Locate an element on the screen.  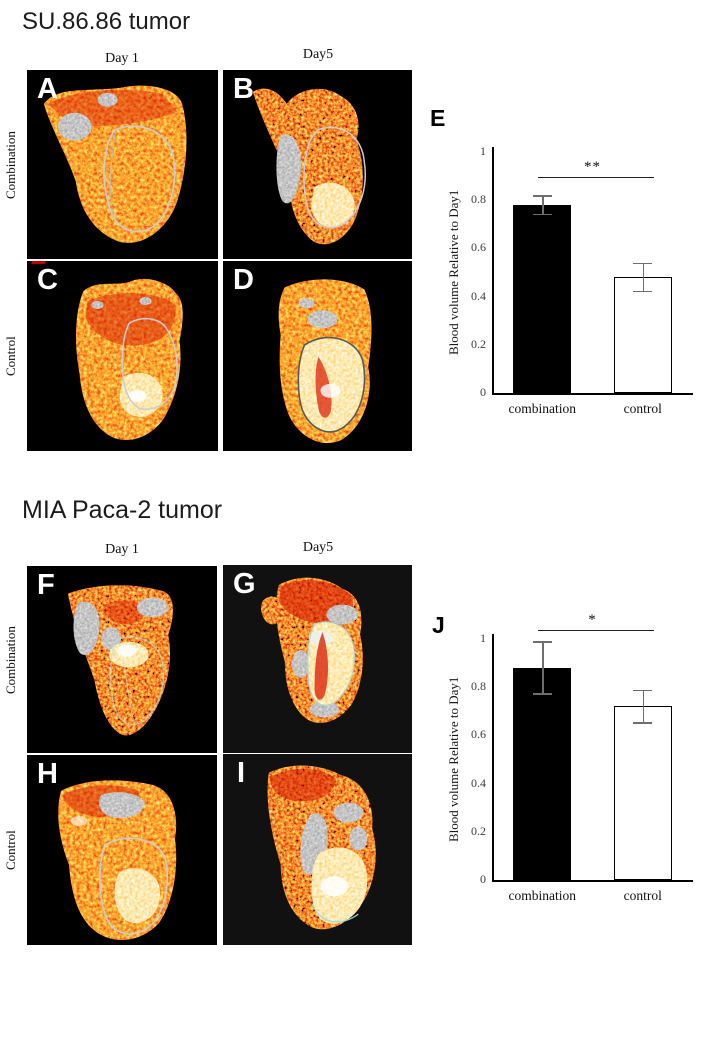
panel-letter-I: I is located at coordinates (241, 773).